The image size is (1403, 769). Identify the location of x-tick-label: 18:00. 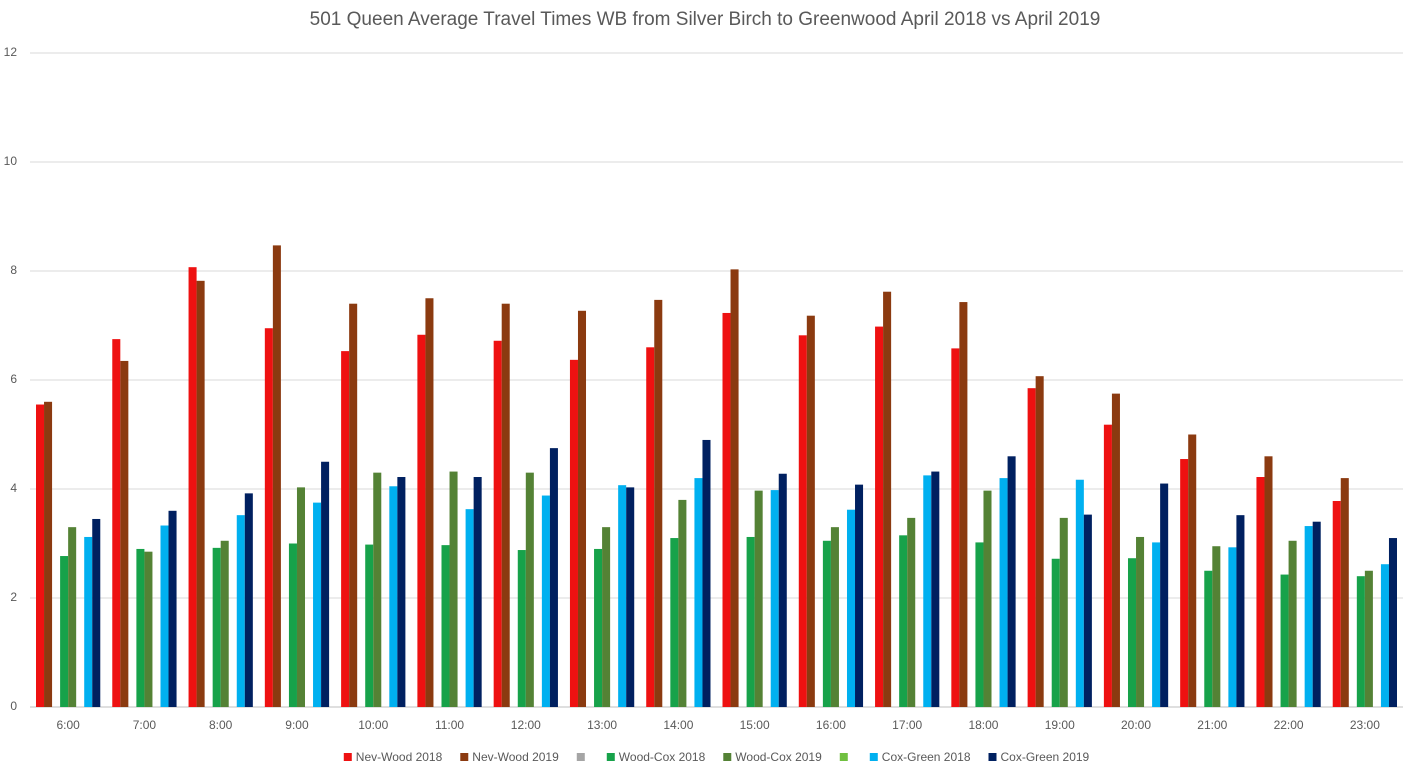
(983, 725).